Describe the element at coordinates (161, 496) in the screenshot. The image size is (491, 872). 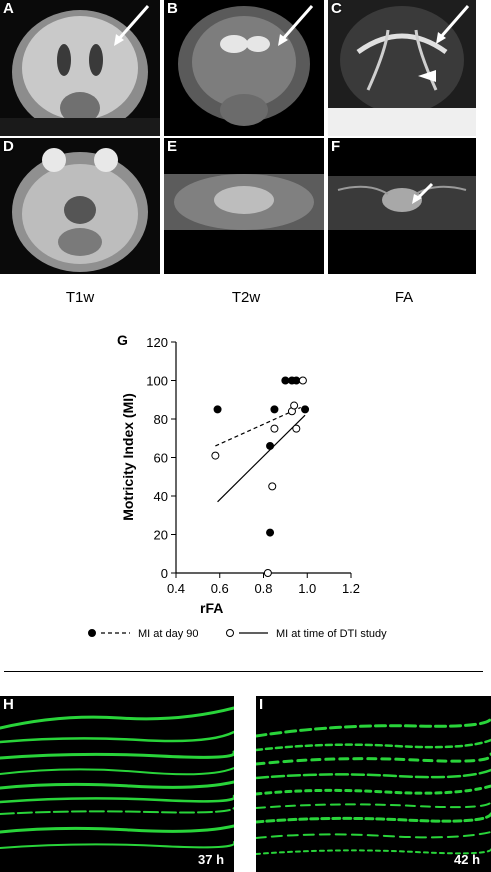
I see `y-tick-label: 40` at that location.